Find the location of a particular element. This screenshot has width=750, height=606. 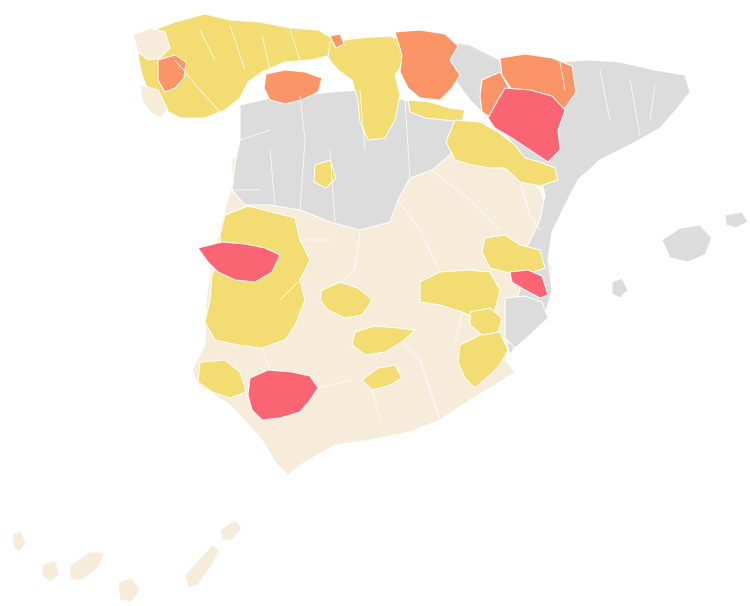

canary-fuerte is located at coordinates (202, 566).